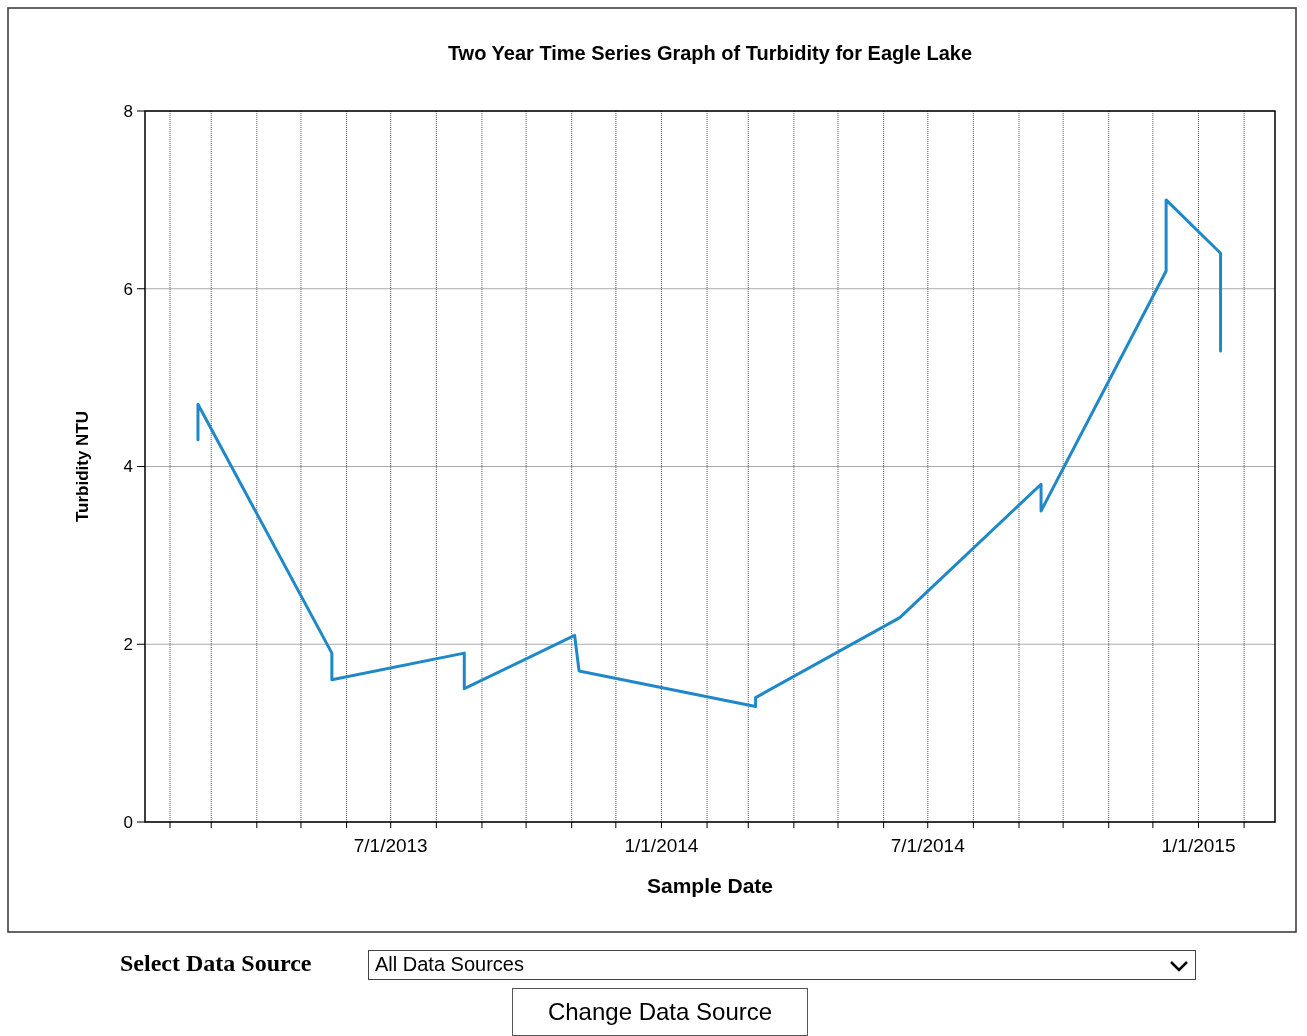  I want to click on text: Select Data Source, so click(216, 963).